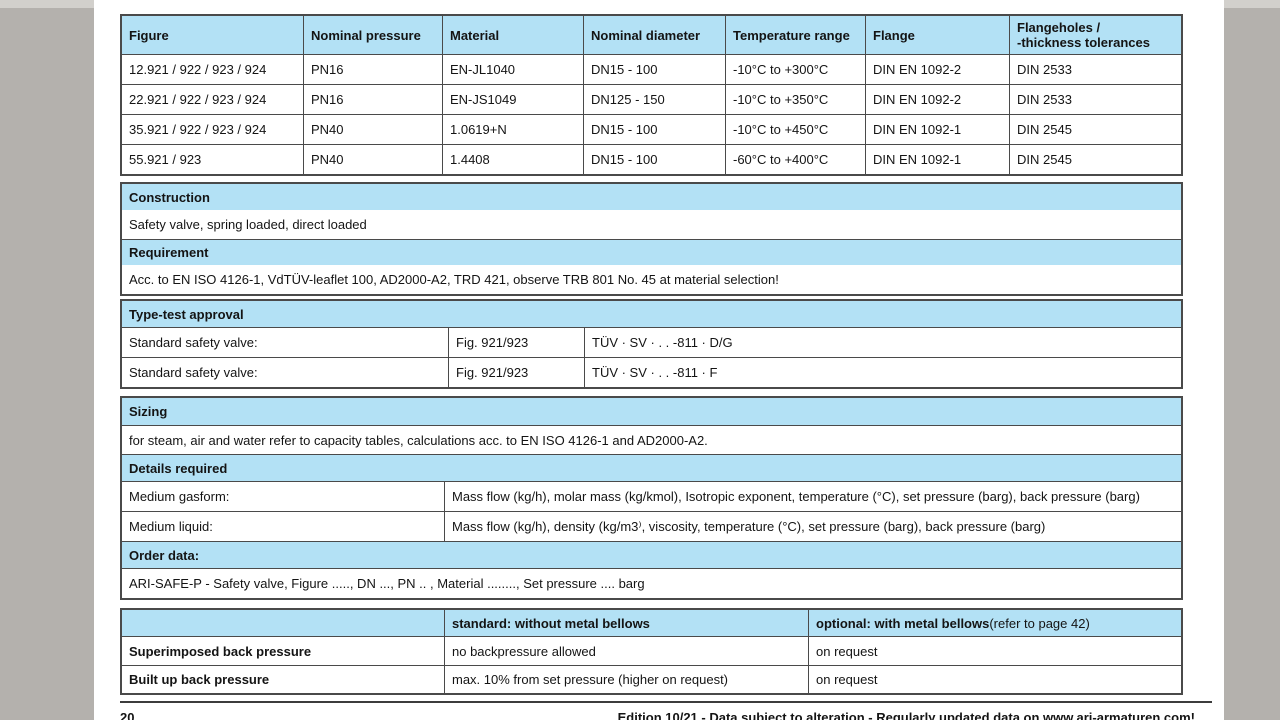  I want to click on spec-header-nominal-pressure: Nominal pressure, so click(372, 35).